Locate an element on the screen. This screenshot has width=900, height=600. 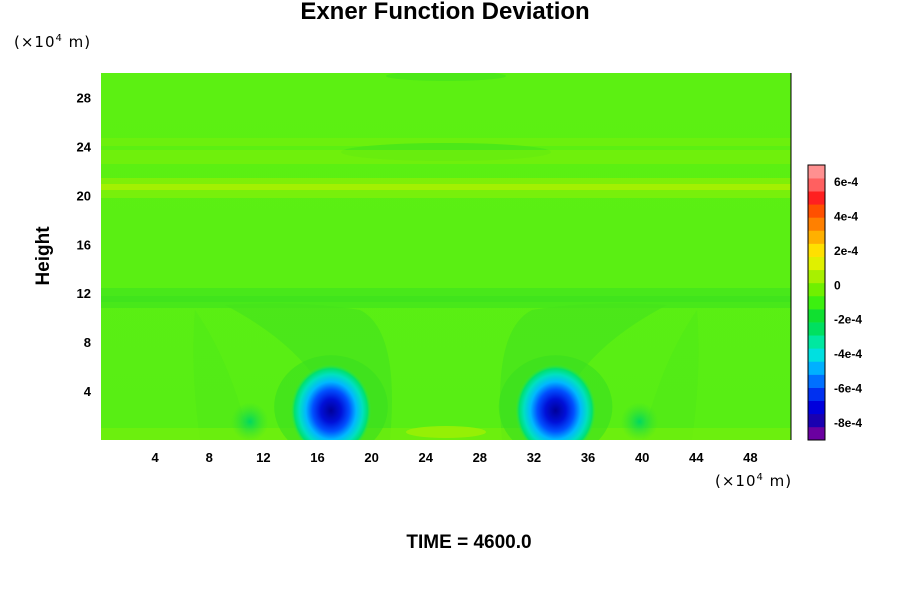
colorbar-ticks: 6e-4 4e-4 2e-4 0 -2e-4 -4e-4 -6e-4 -8e-4 is located at coordinates (848, 302).